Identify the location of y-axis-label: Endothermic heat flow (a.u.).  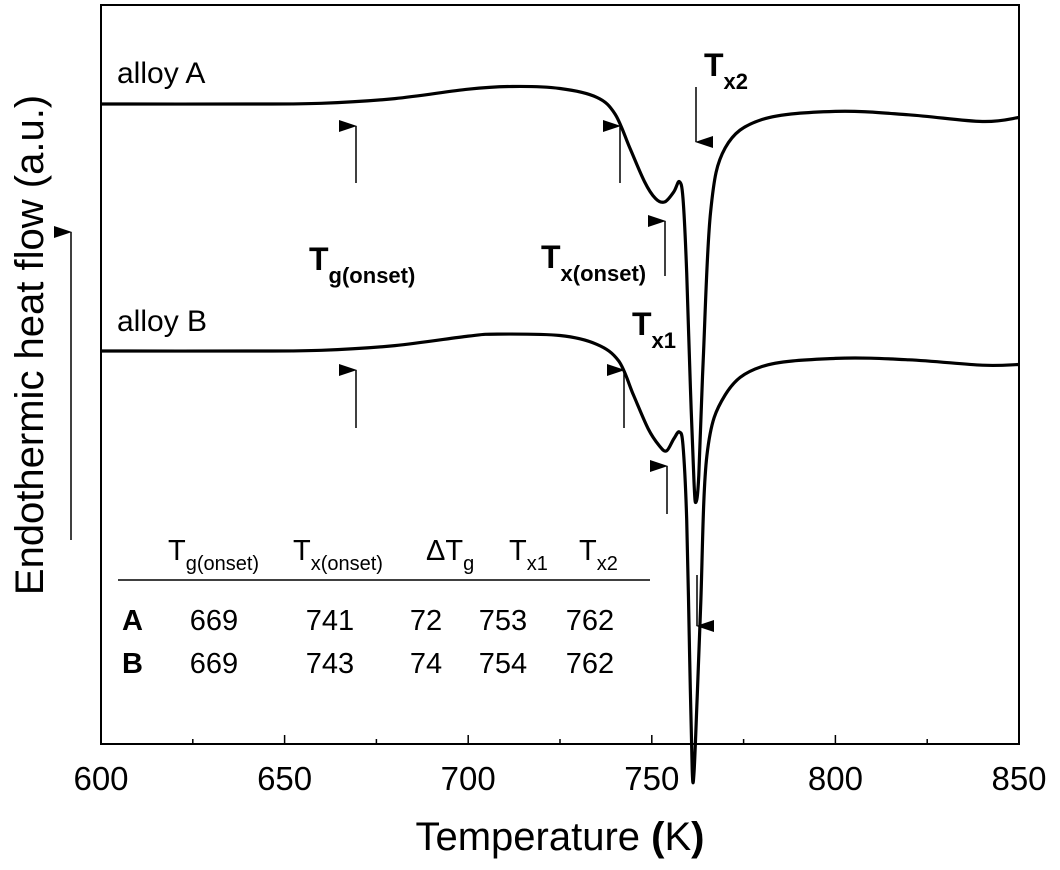
(30, 345).